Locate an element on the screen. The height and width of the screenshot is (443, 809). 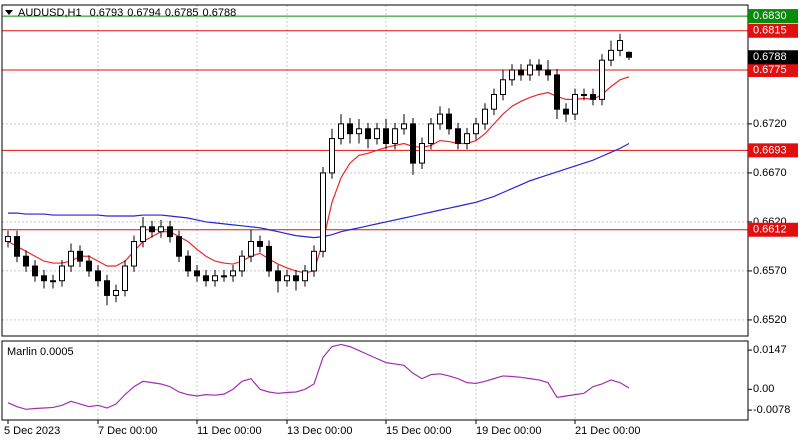
current-price-bg is located at coordinates (773, 57).